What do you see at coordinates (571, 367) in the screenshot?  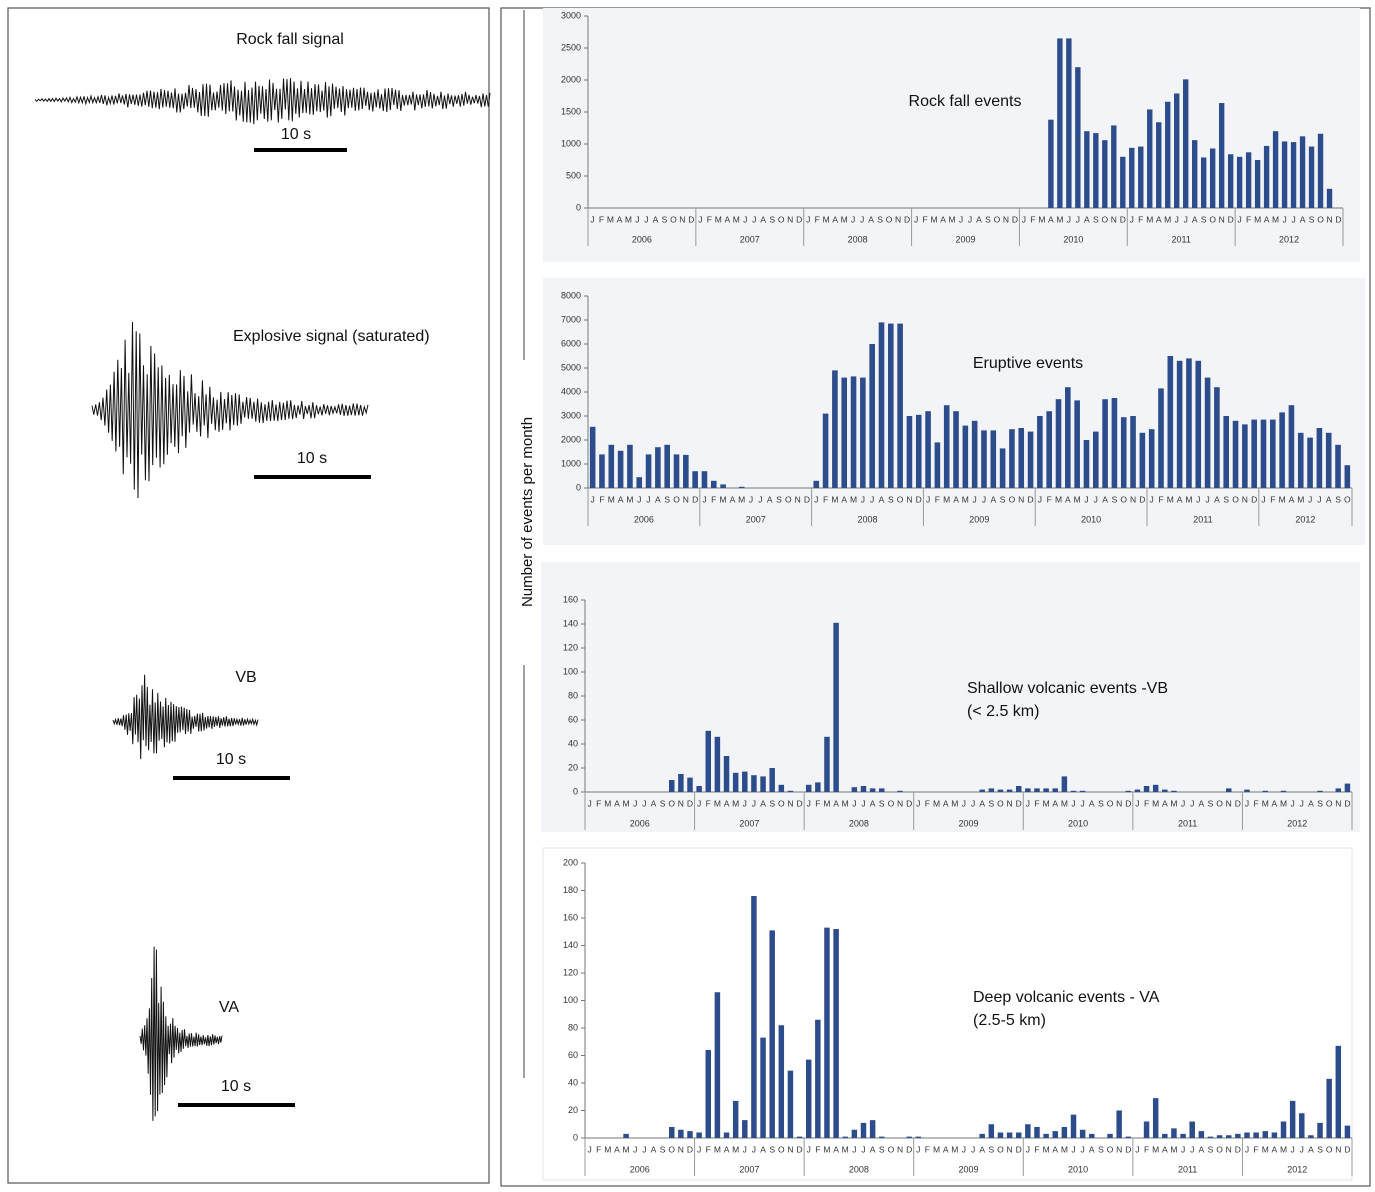 I see `y-tick-label: 5000` at bounding box center [571, 367].